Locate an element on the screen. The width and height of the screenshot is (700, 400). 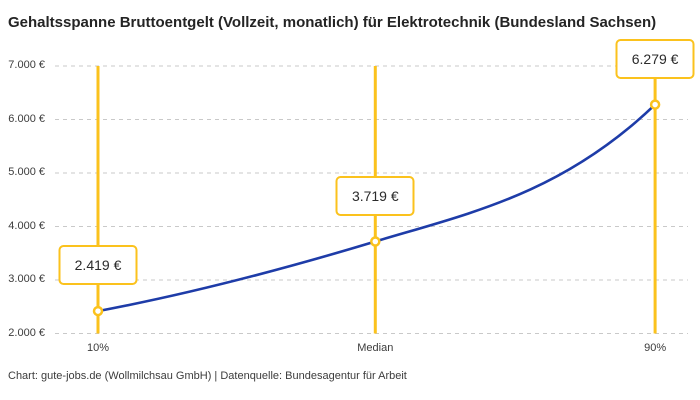
data-point-marker-Median is located at coordinates (375, 241).